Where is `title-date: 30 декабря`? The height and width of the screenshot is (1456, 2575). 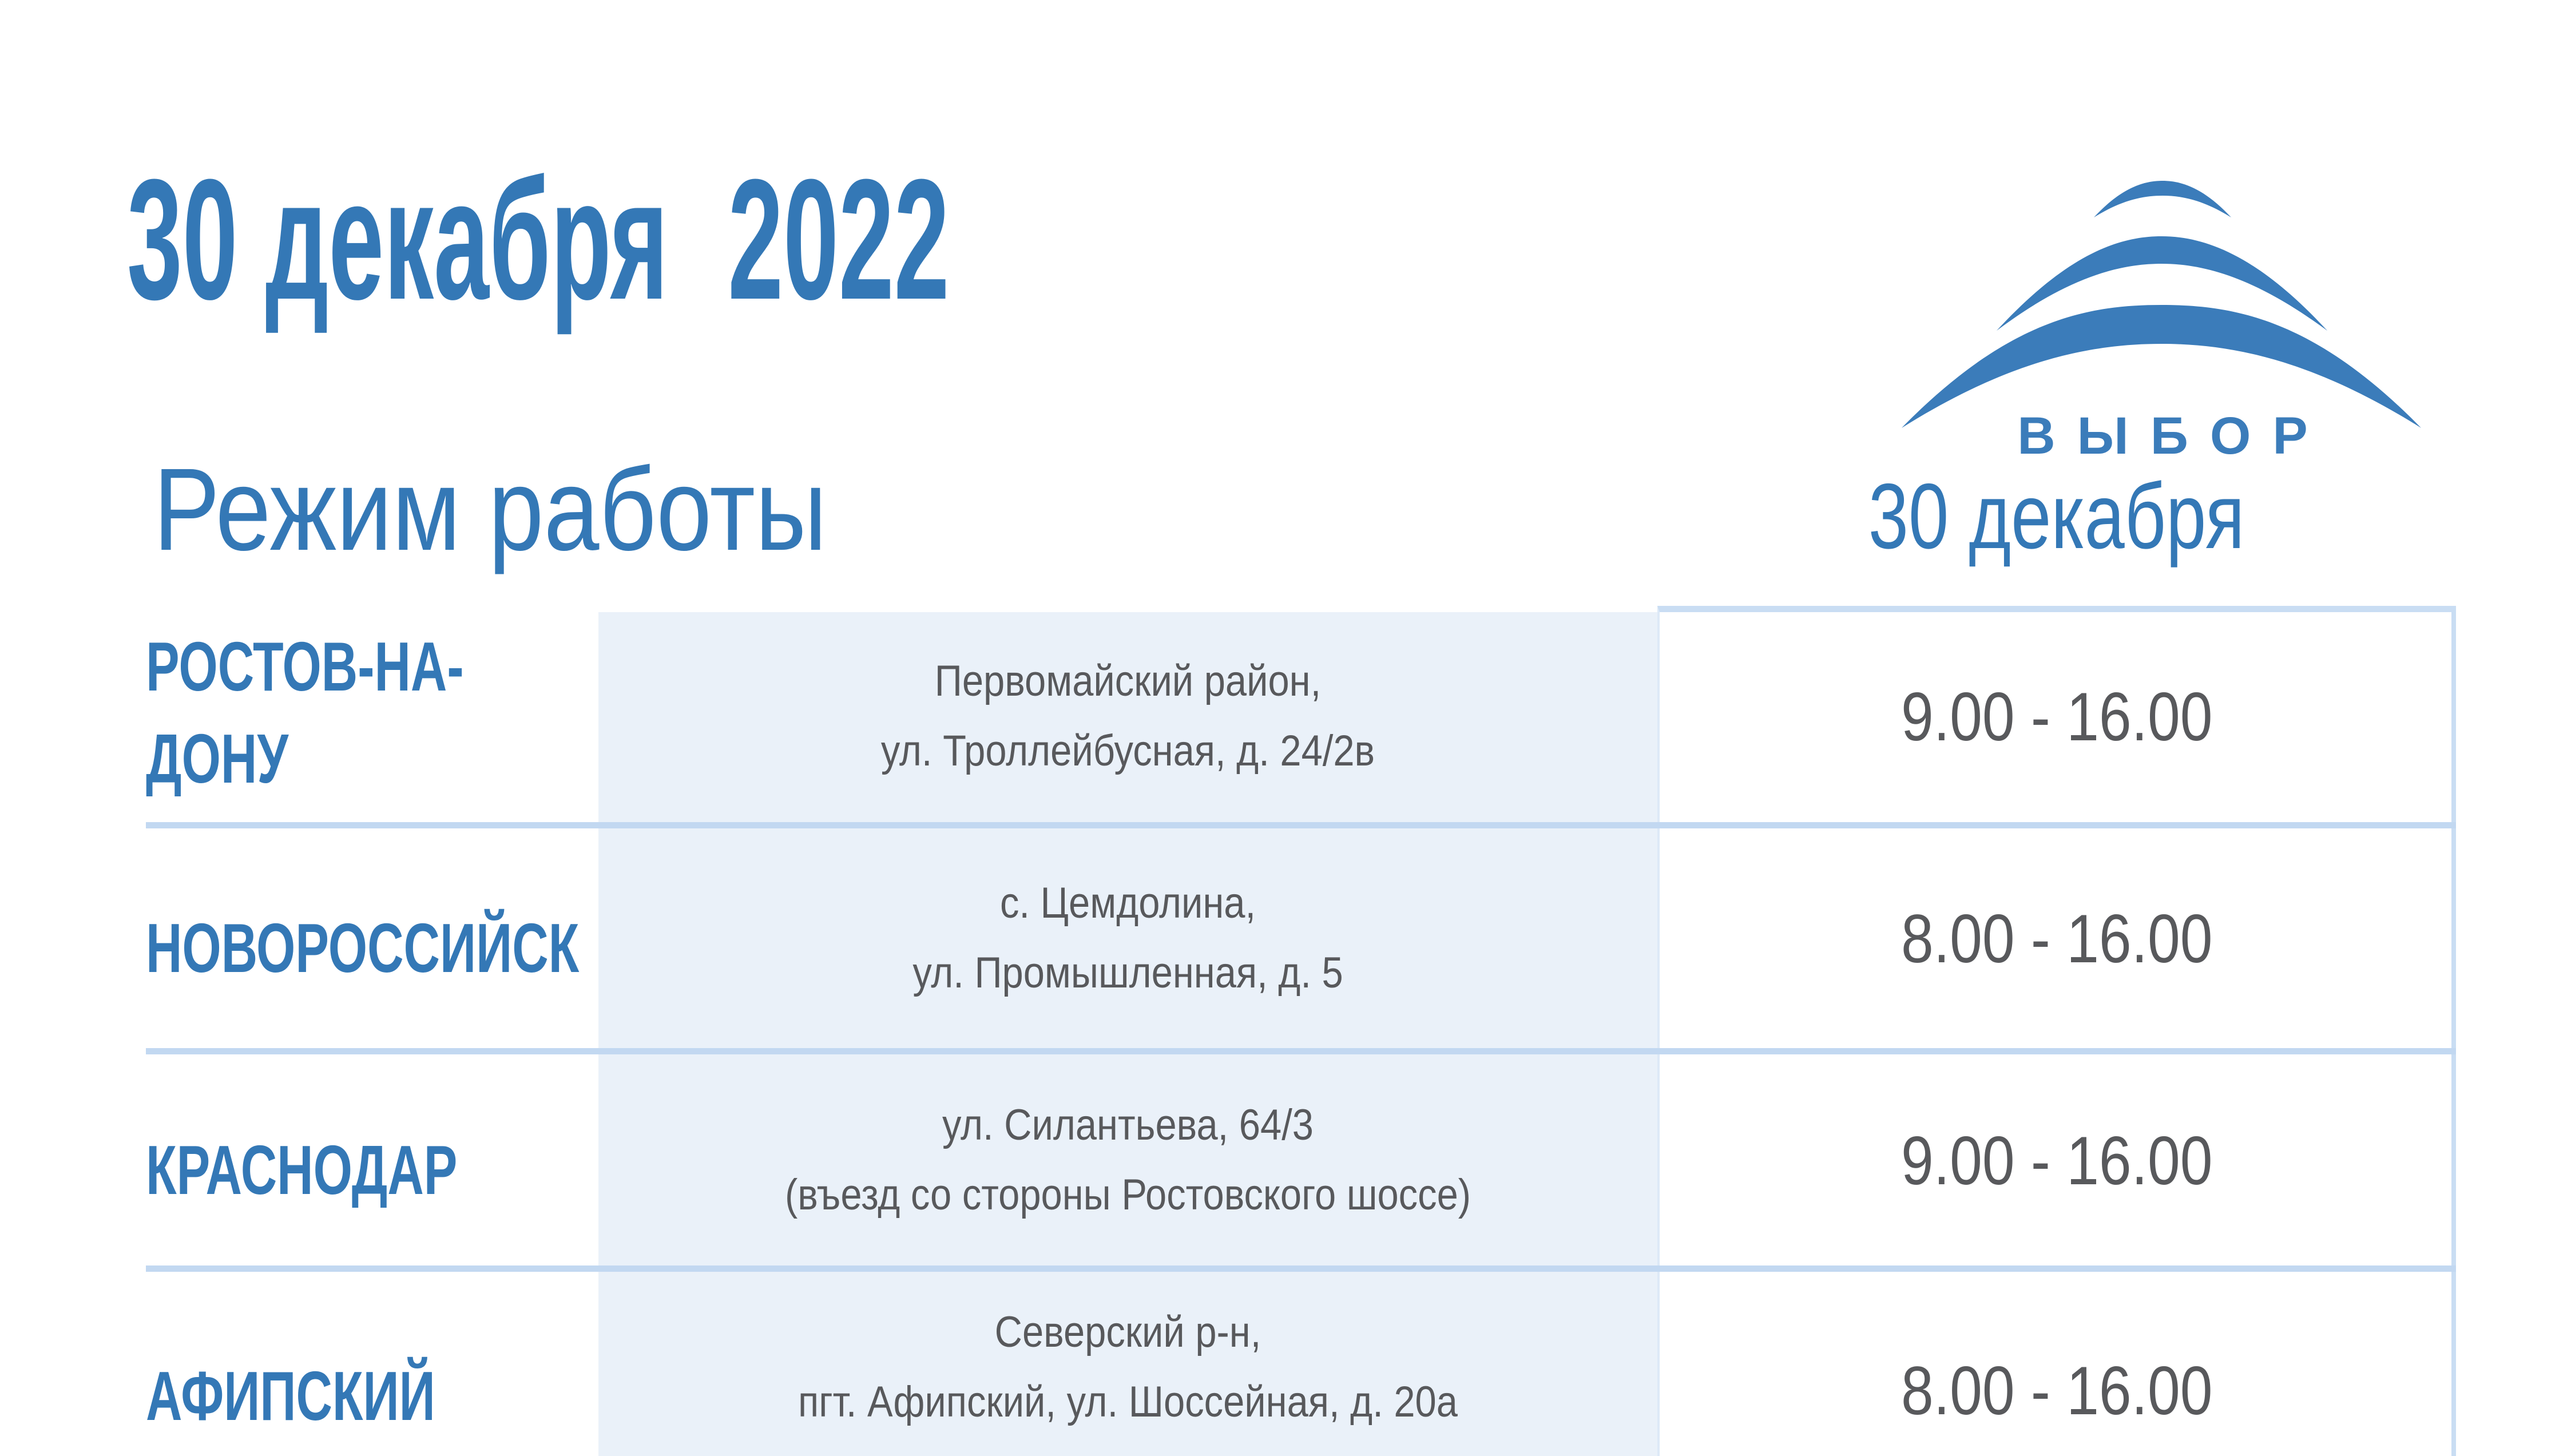 title-date: 30 декабря is located at coordinates (397, 239).